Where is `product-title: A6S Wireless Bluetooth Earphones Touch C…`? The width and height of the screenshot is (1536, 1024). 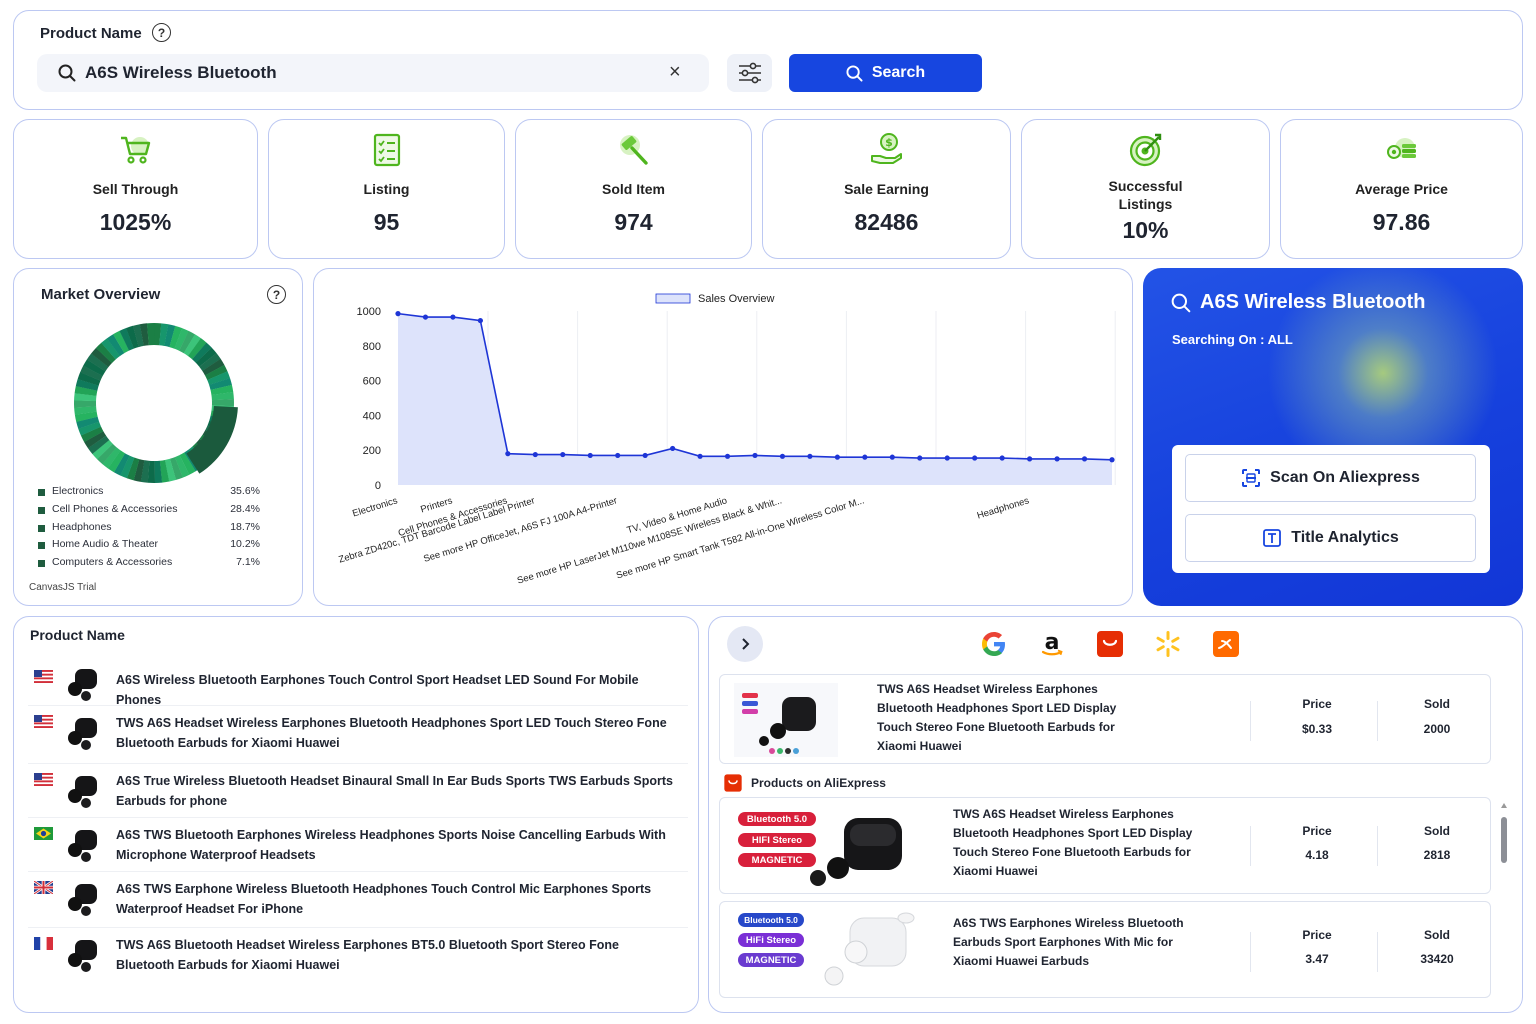
product-title: A6S Wireless Bluetooth Earphones Touch C… is located at coordinates (377, 690).